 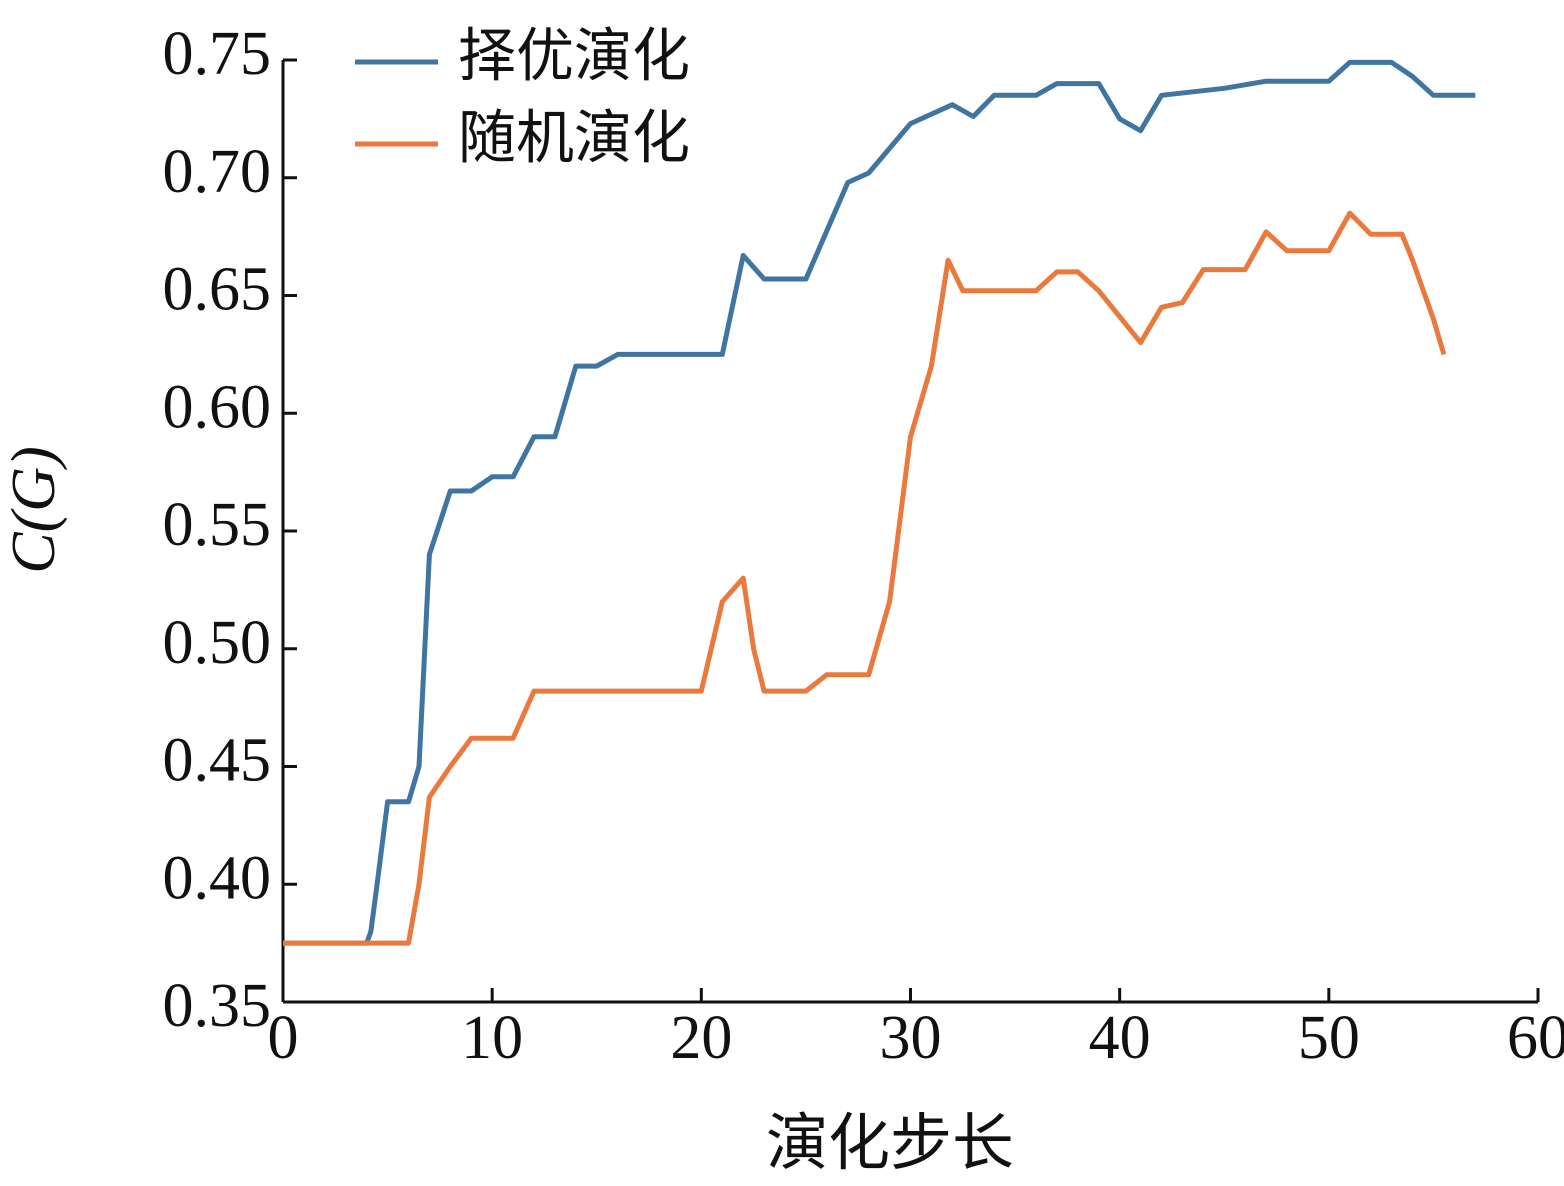 I want to click on y-tick-label: 0.70, so click(x=217, y=172).